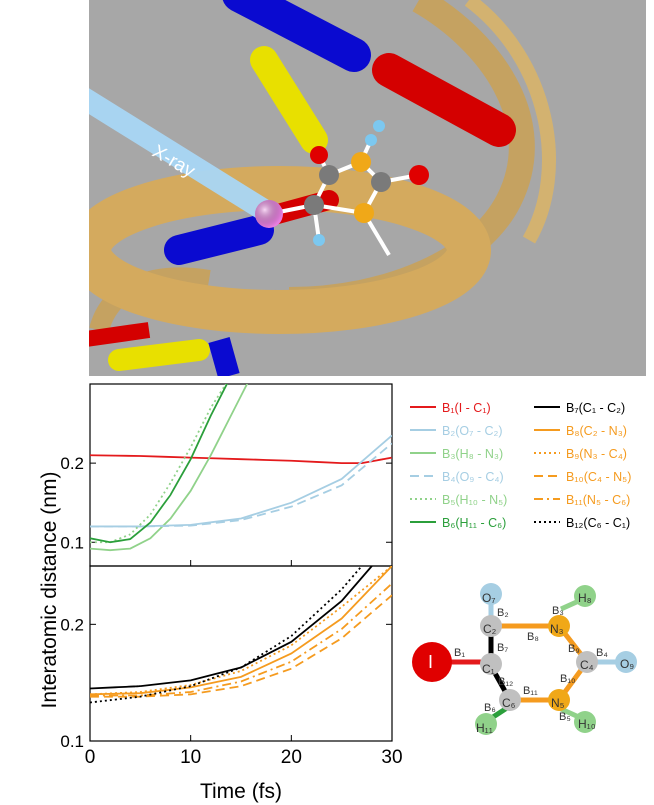  I want to click on chart-top: 0.1 0.2, so click(226, 475).